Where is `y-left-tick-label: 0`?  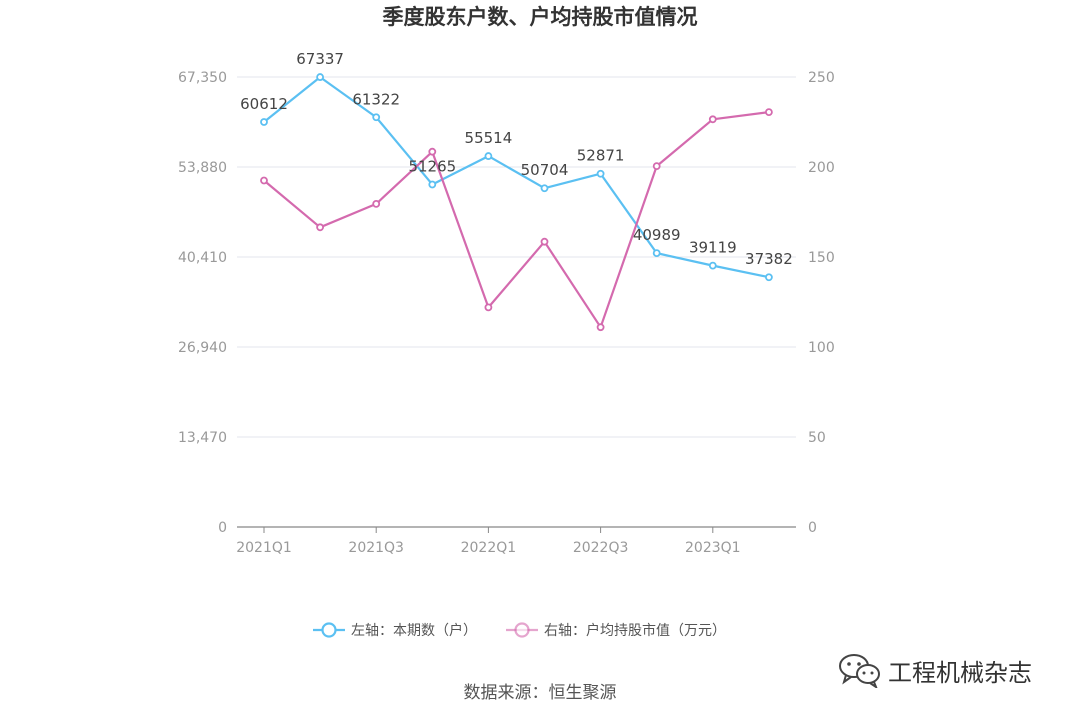
y-left-tick-label: 0 is located at coordinates (222, 528).